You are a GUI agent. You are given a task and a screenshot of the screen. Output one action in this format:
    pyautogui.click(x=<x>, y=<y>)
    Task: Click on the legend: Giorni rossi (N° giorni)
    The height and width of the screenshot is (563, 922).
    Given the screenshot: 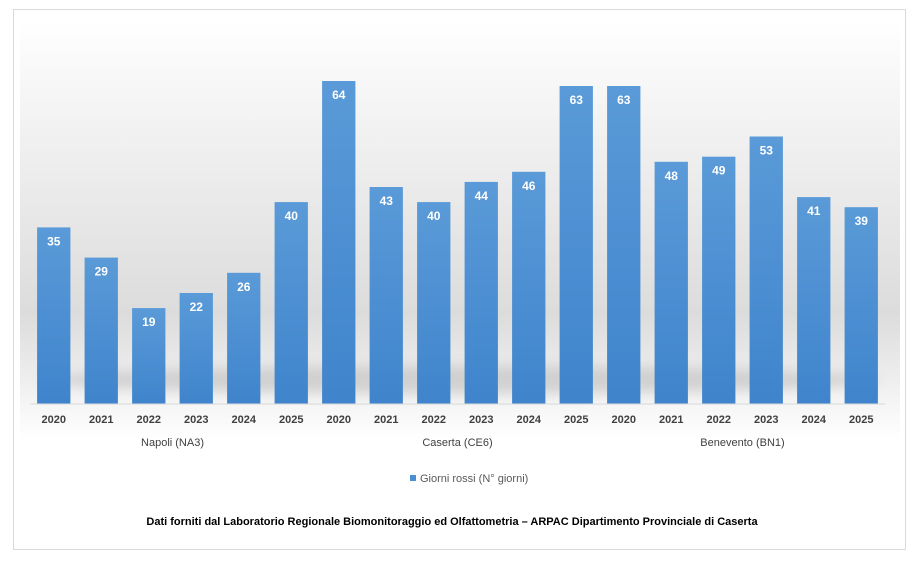 What is the action you would take?
    pyautogui.click(x=469, y=479)
    